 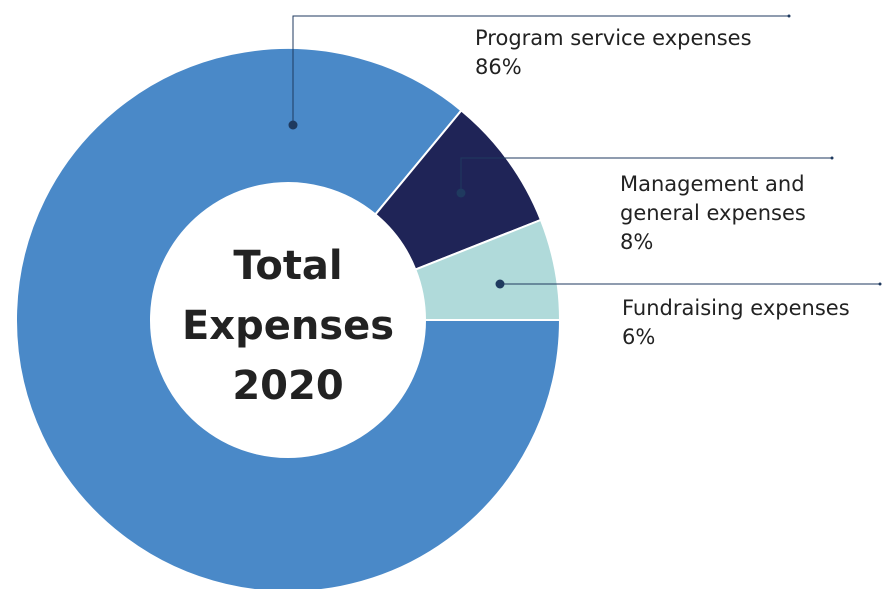 I want to click on slice-value-label: 86%, so click(x=498, y=67).